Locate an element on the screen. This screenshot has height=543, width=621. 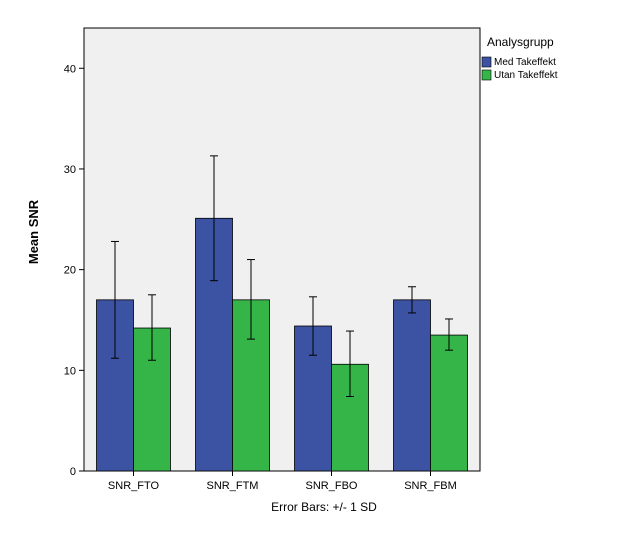
legend-label: Med Takeffekt is located at coordinates (525, 62).